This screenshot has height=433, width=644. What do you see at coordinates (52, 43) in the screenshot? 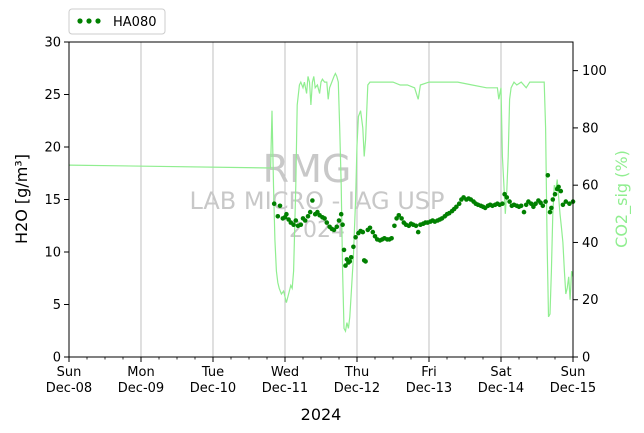
I see `left-tick-label: 30` at bounding box center [52, 43].